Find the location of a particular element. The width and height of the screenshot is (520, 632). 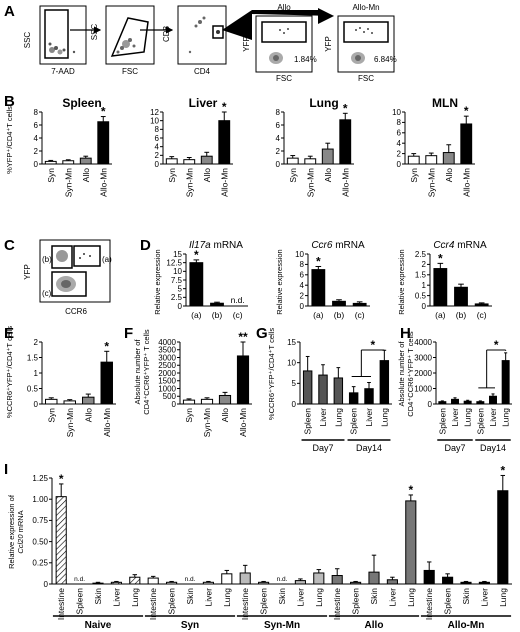

panel-i-nd-label: n.d. is located at coordinates (282, 579).